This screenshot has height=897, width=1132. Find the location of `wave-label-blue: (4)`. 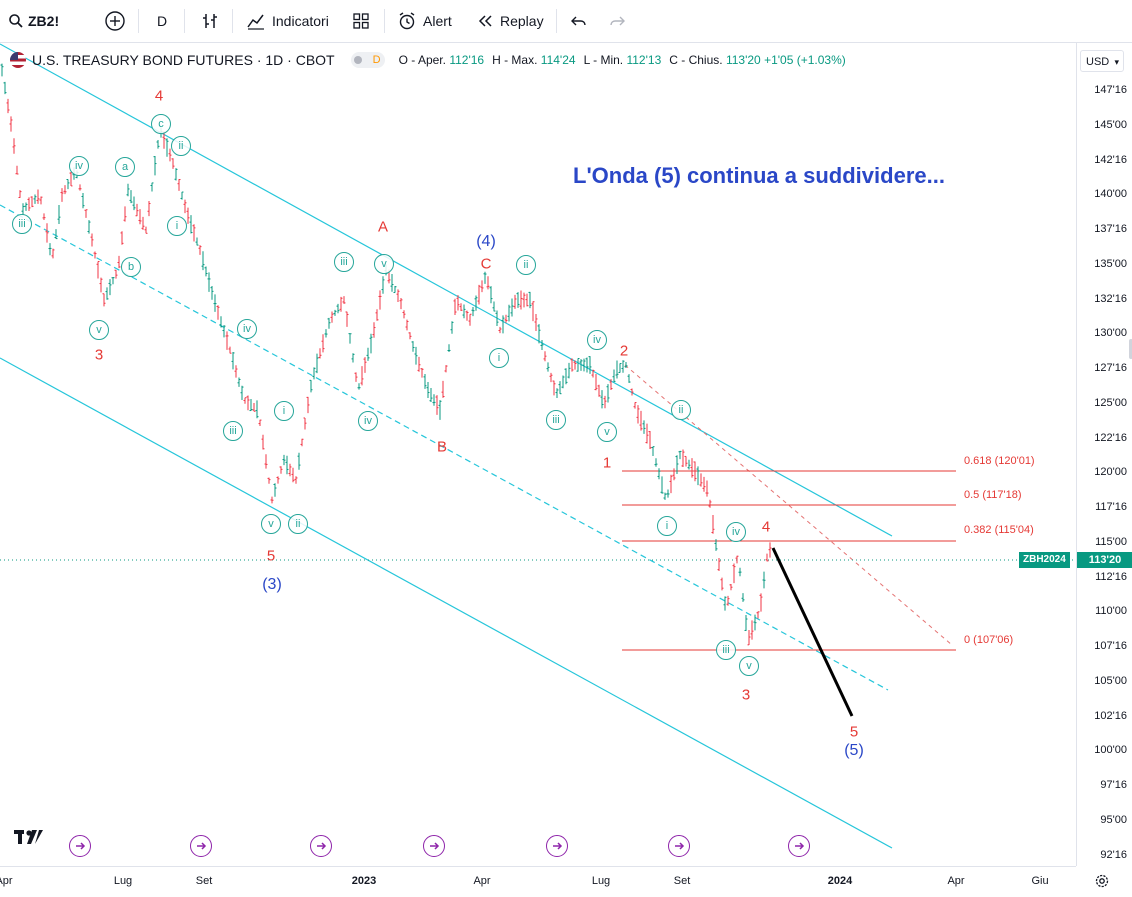

wave-label-blue: (4) is located at coordinates (486, 241).